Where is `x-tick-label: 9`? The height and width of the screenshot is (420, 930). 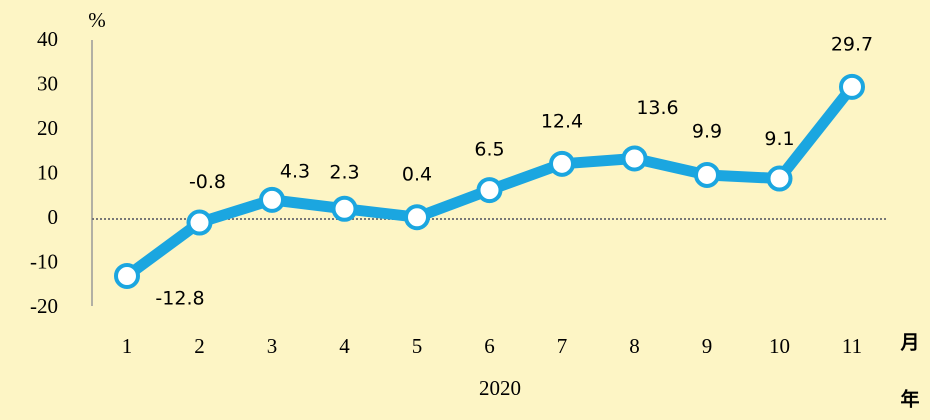 x-tick-label: 9 is located at coordinates (707, 346).